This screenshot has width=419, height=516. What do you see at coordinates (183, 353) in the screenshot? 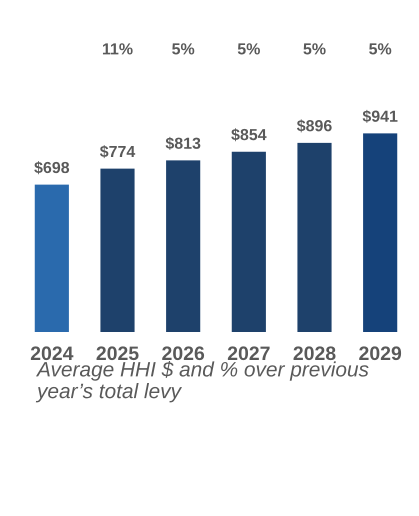
I see `x-tick-label: 2026` at bounding box center [183, 353].